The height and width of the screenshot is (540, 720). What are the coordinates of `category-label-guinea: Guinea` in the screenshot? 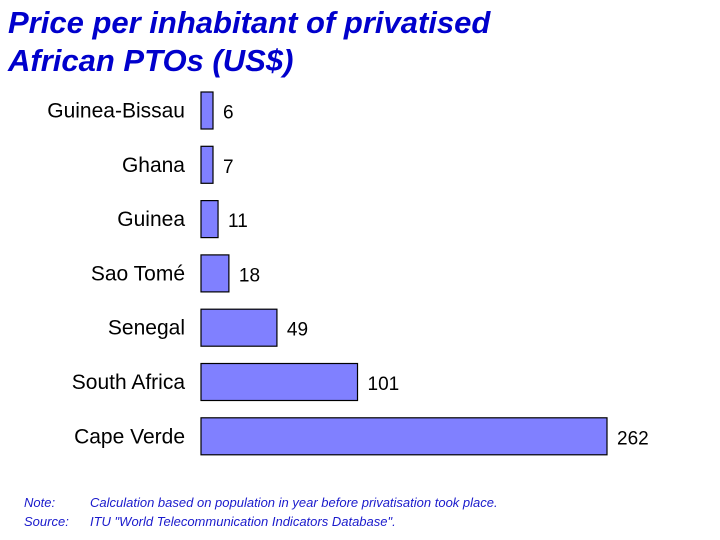 It's located at (151, 219).